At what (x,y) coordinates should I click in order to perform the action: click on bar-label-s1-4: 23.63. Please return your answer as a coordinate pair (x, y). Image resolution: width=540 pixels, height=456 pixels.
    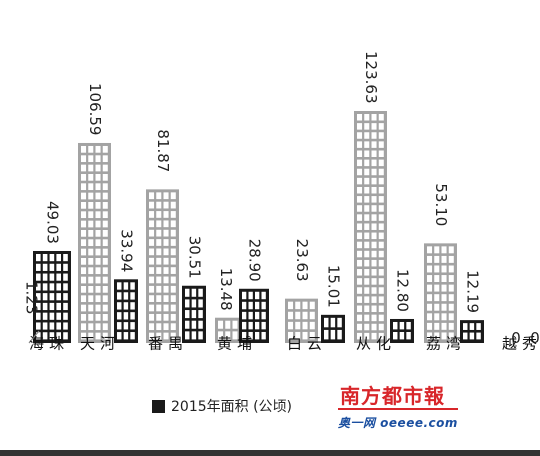
    Looking at the image, I should click on (302, 260).